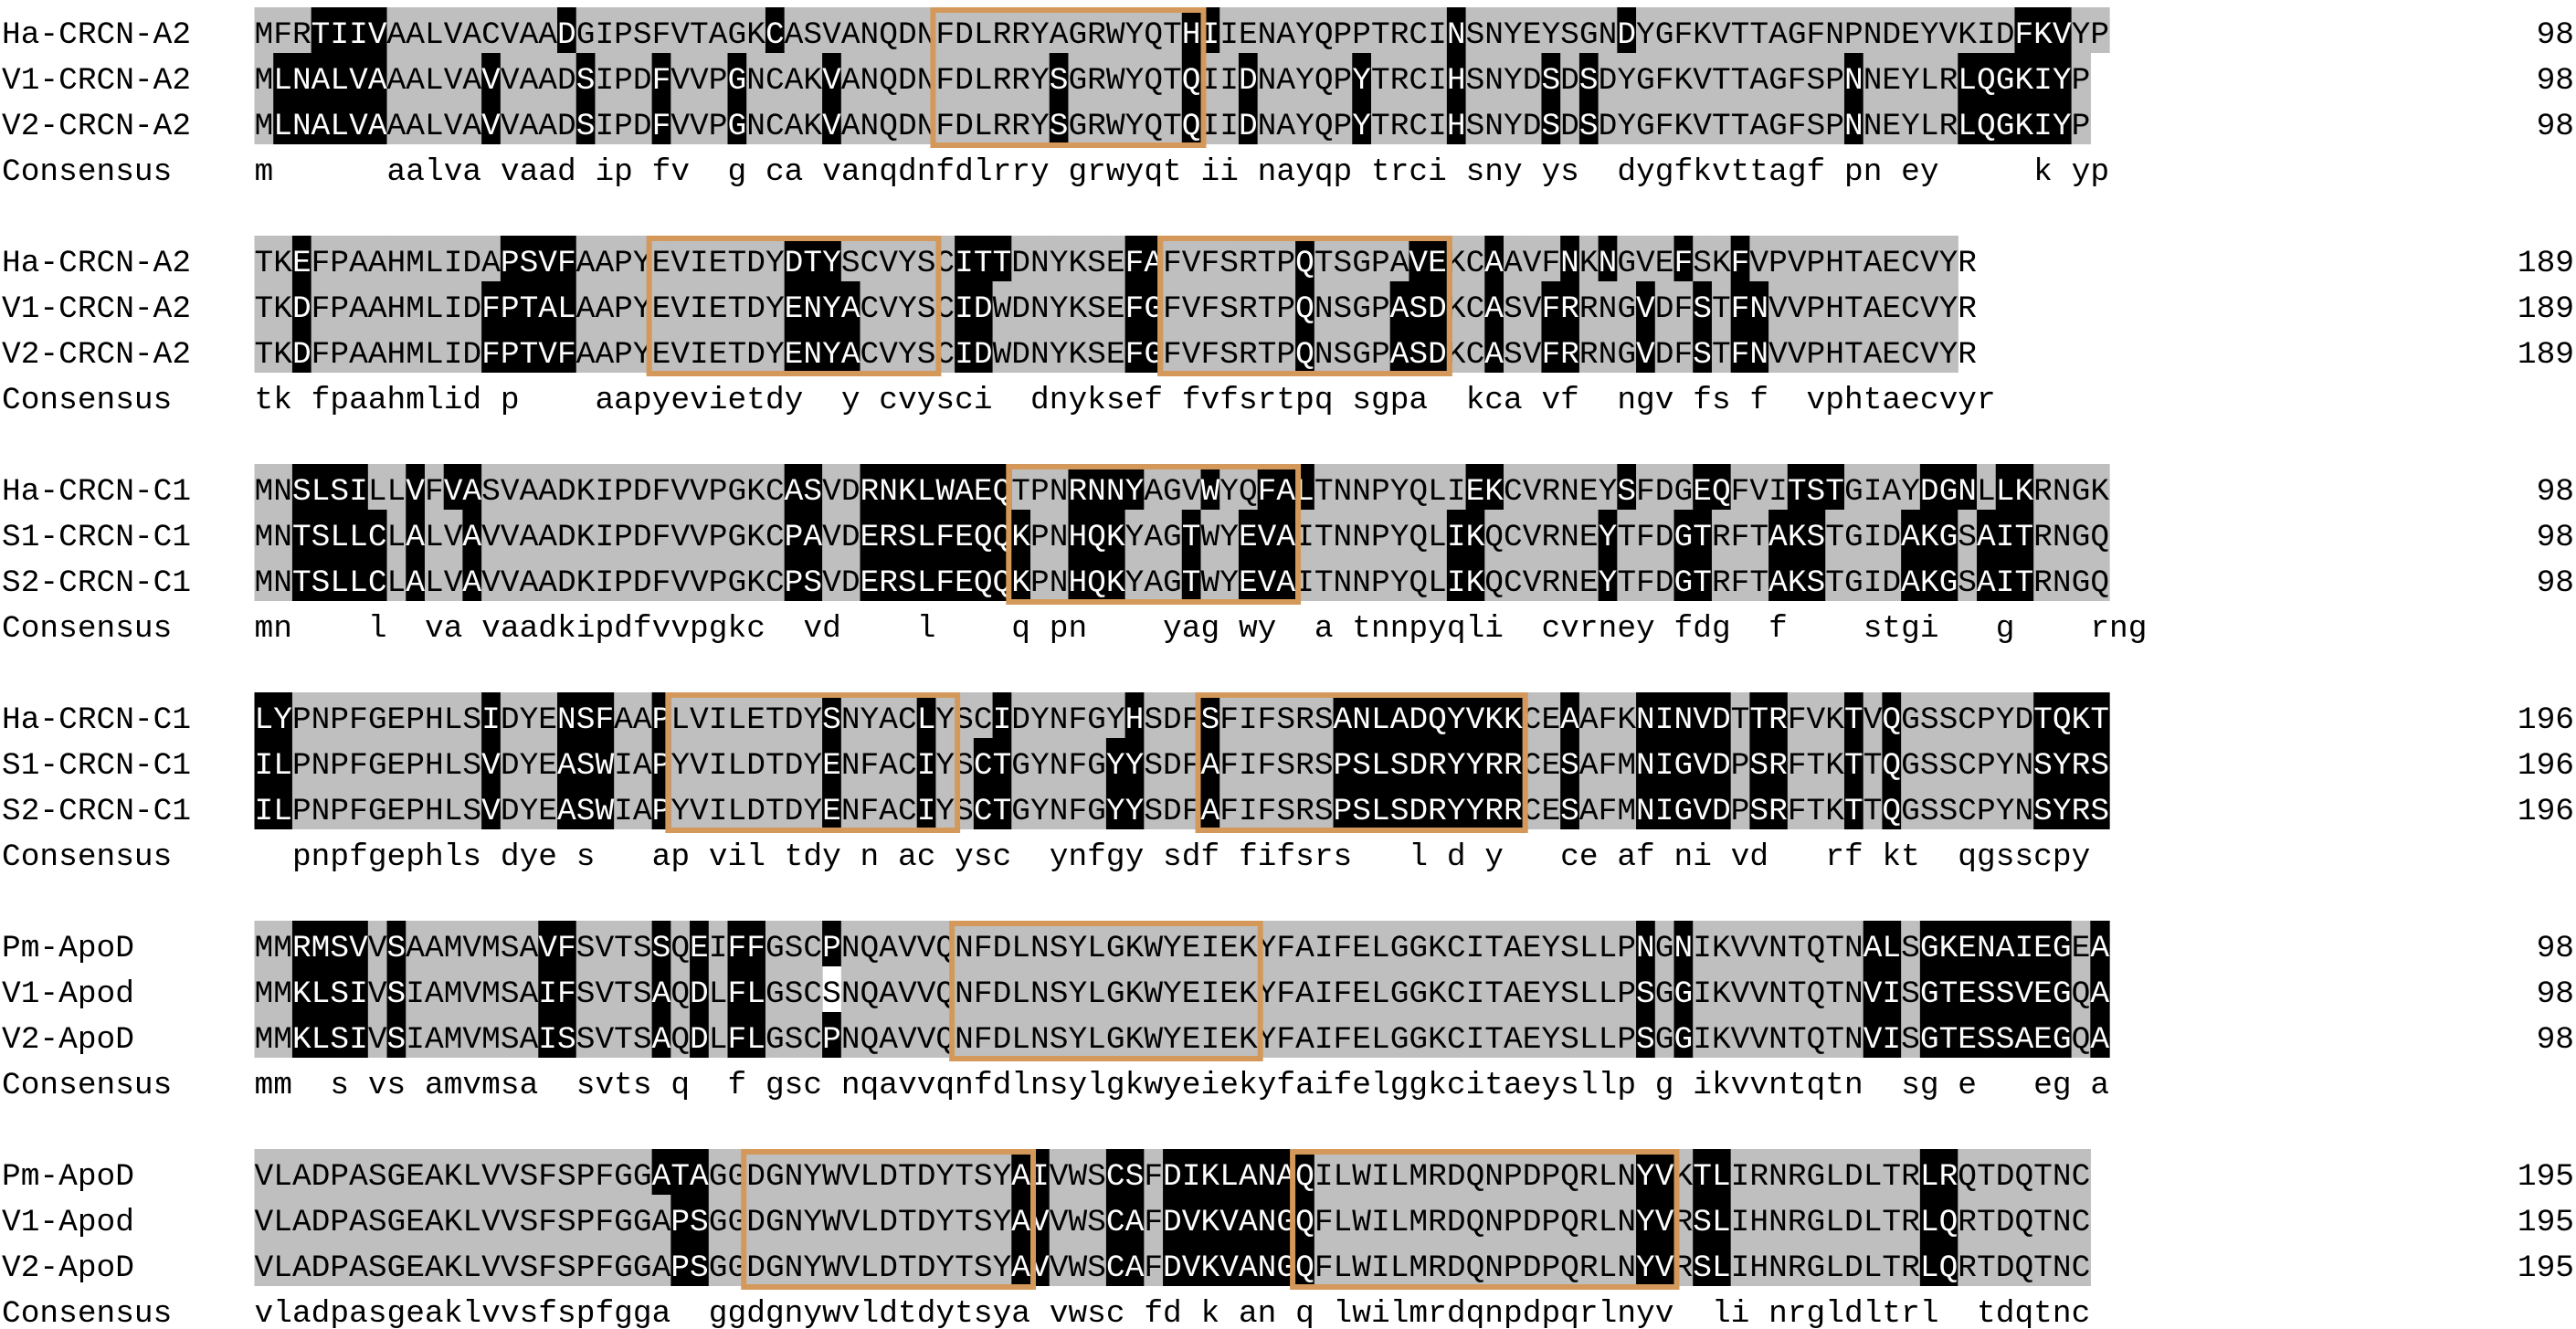  Describe the element at coordinates (2546, 811) in the screenshot. I see `residue-count: 196` at that location.